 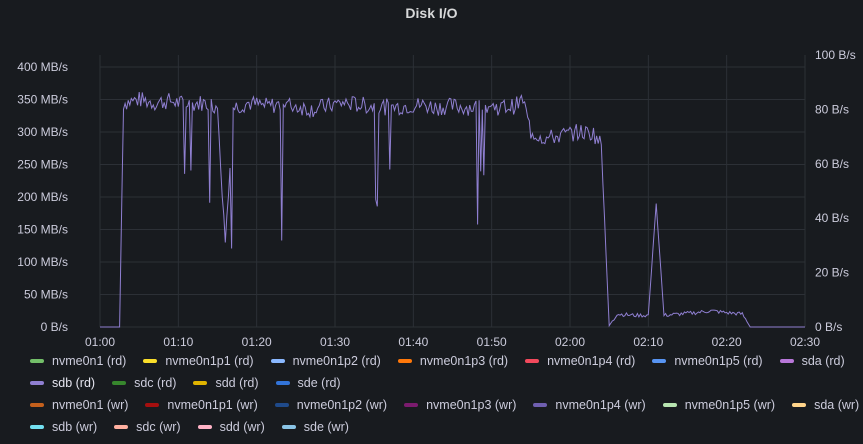 I want to click on legend-label: nvme0n1 (rd), so click(x=89, y=361).